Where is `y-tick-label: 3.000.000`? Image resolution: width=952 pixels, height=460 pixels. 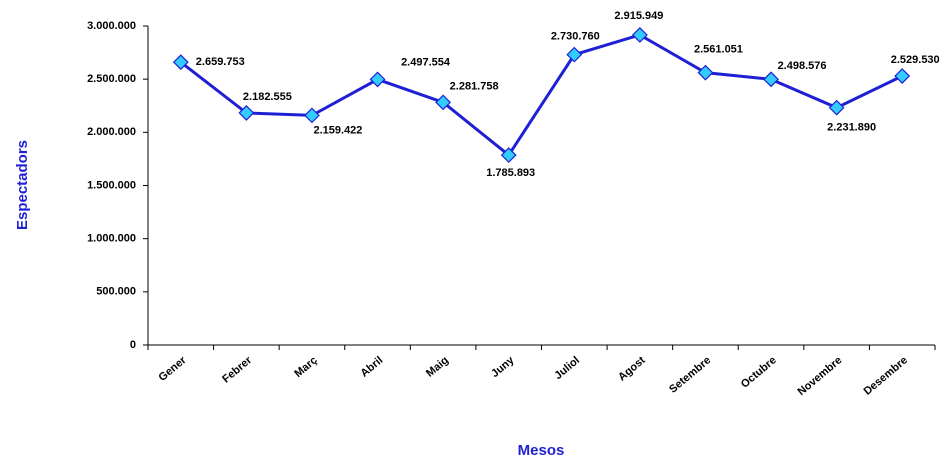 y-tick-label: 3.000.000 is located at coordinates (111, 26).